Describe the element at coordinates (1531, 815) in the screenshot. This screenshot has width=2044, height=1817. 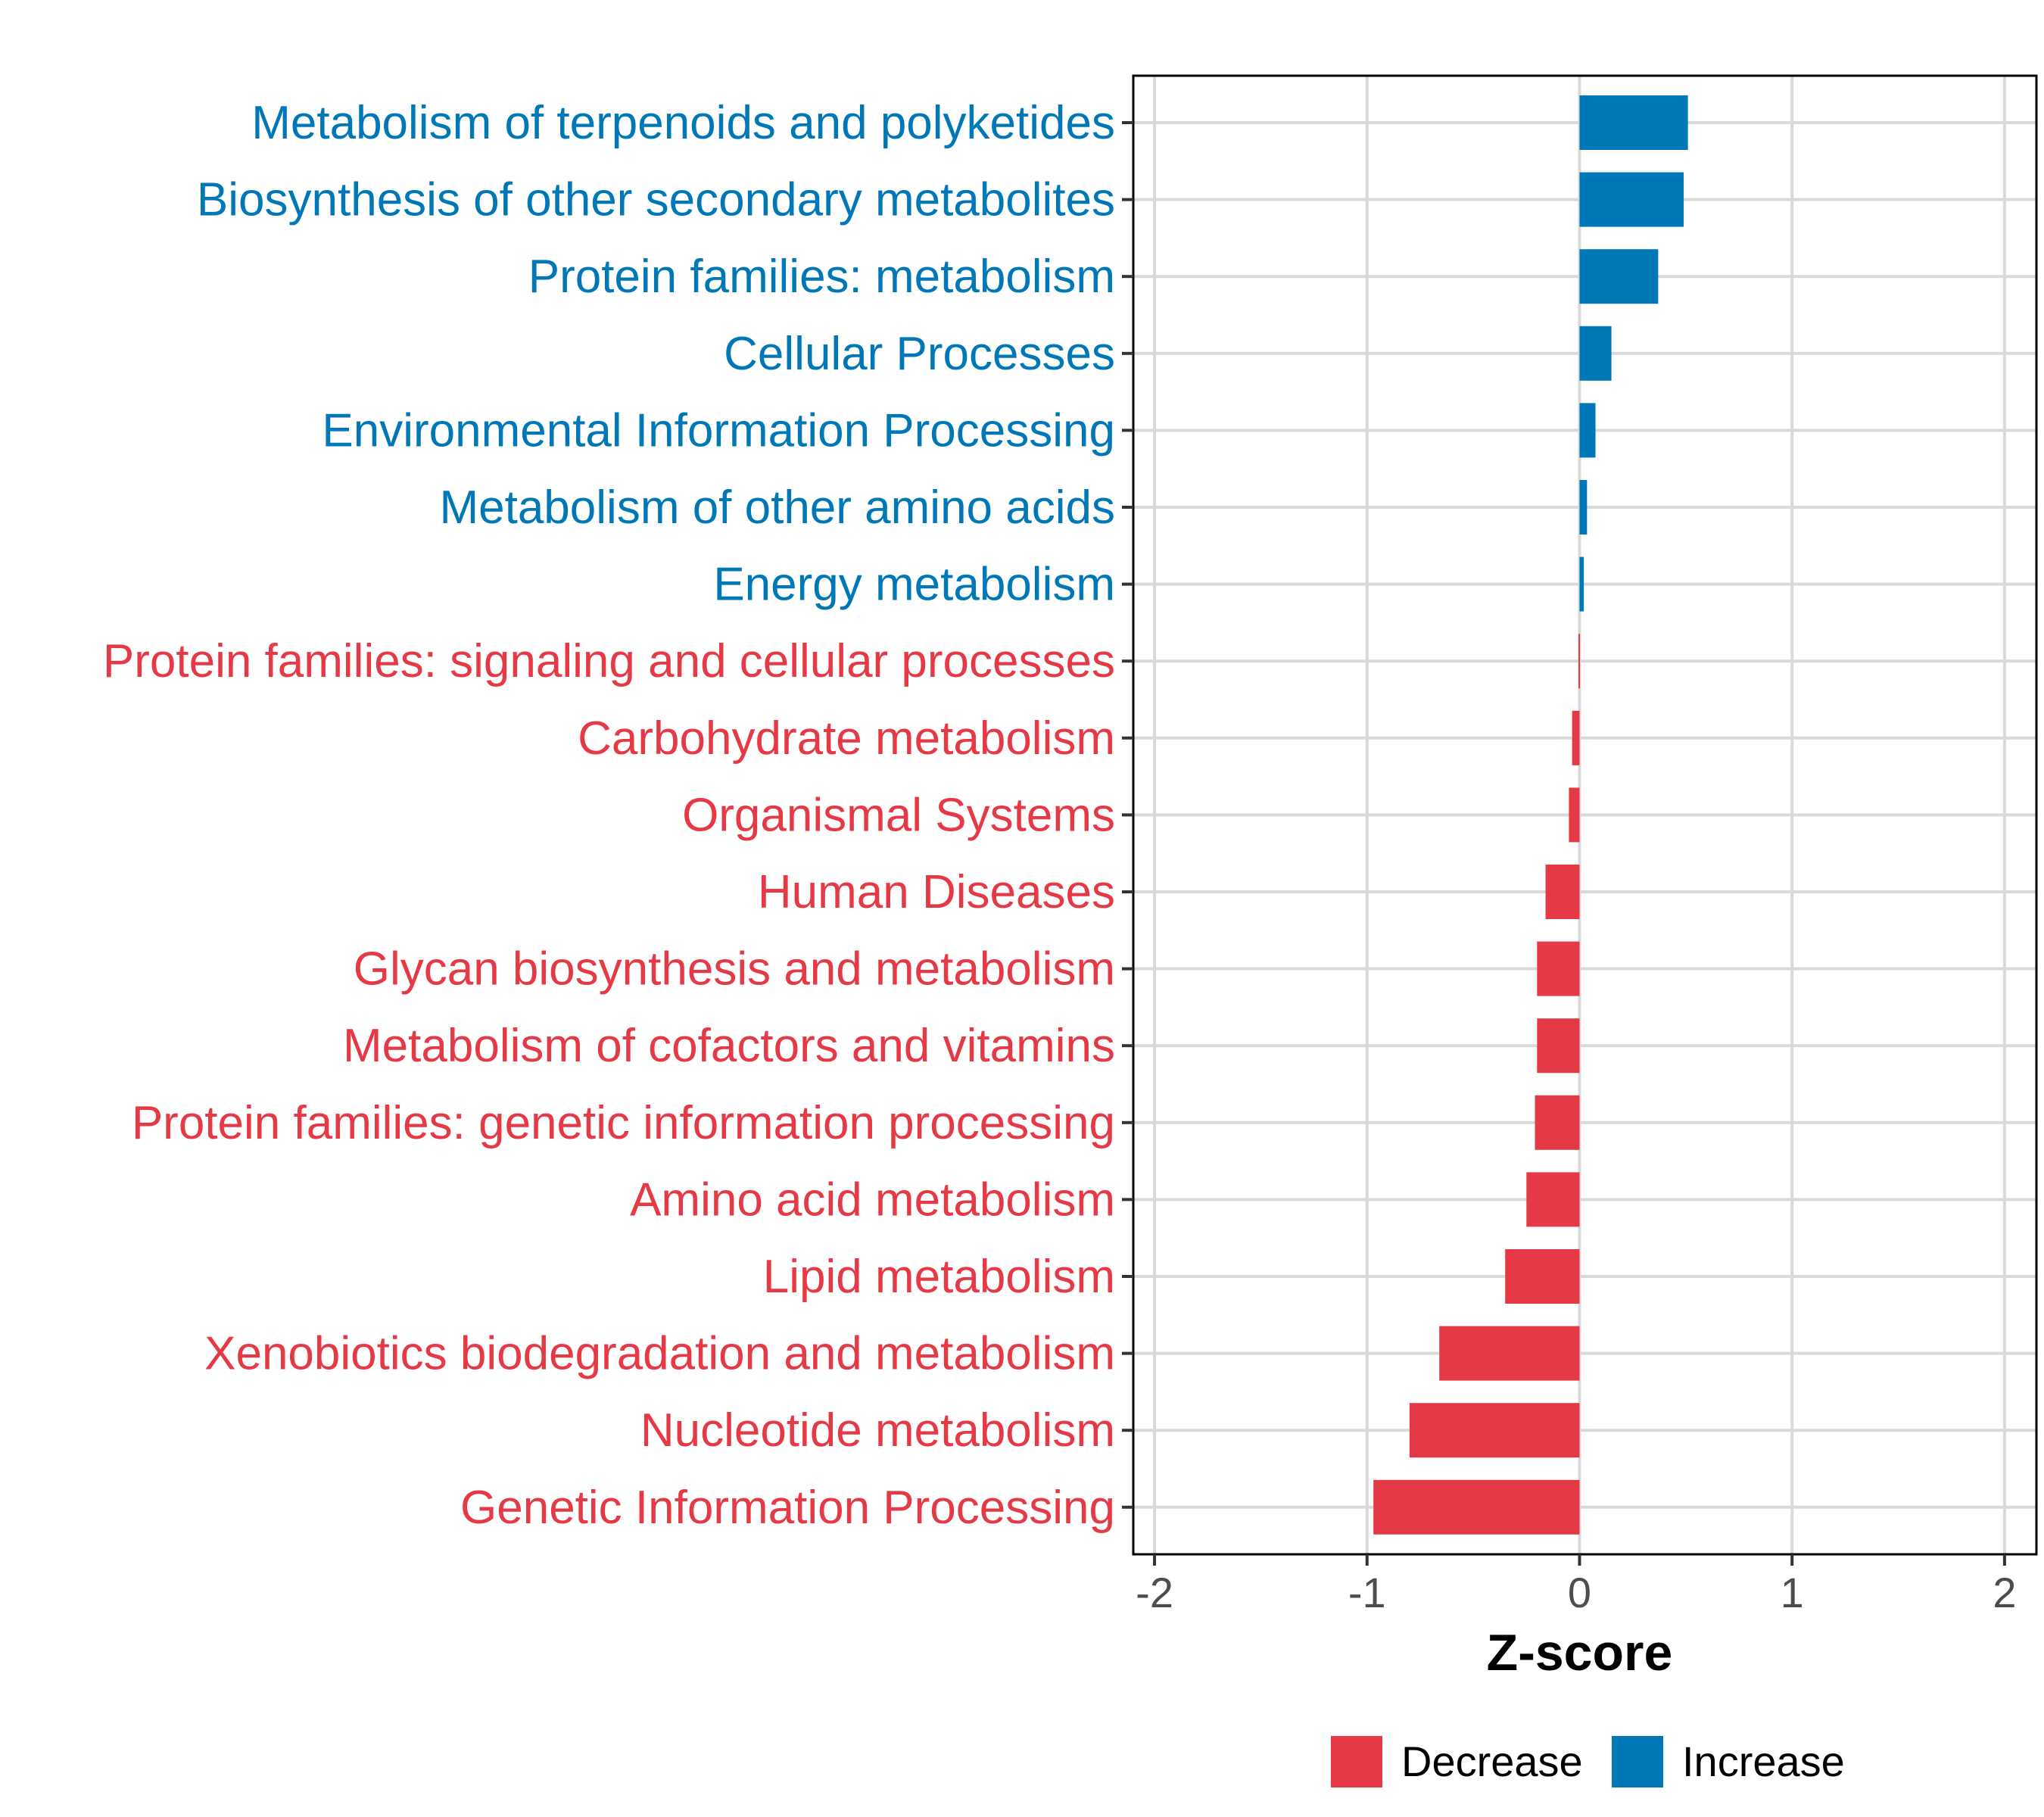
I see `bar-layer` at that location.